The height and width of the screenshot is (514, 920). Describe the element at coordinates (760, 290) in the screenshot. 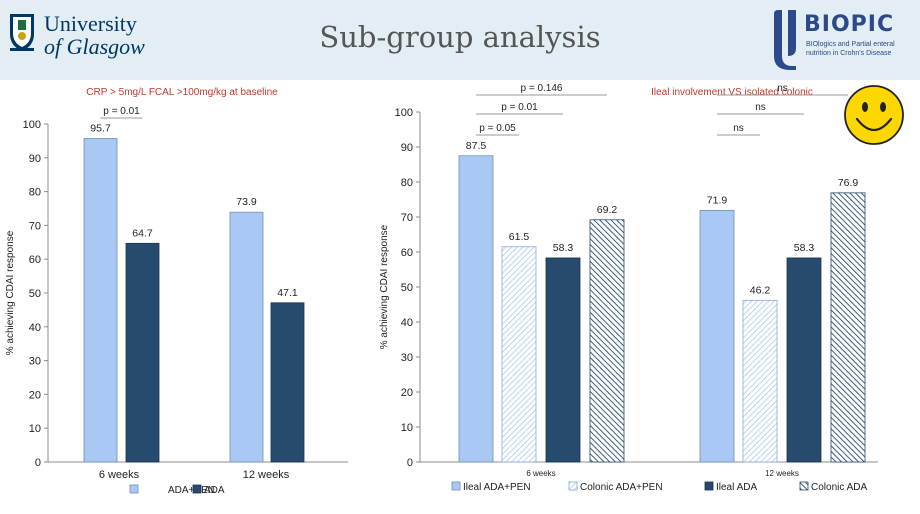

I see `data-label: 46.2` at that location.